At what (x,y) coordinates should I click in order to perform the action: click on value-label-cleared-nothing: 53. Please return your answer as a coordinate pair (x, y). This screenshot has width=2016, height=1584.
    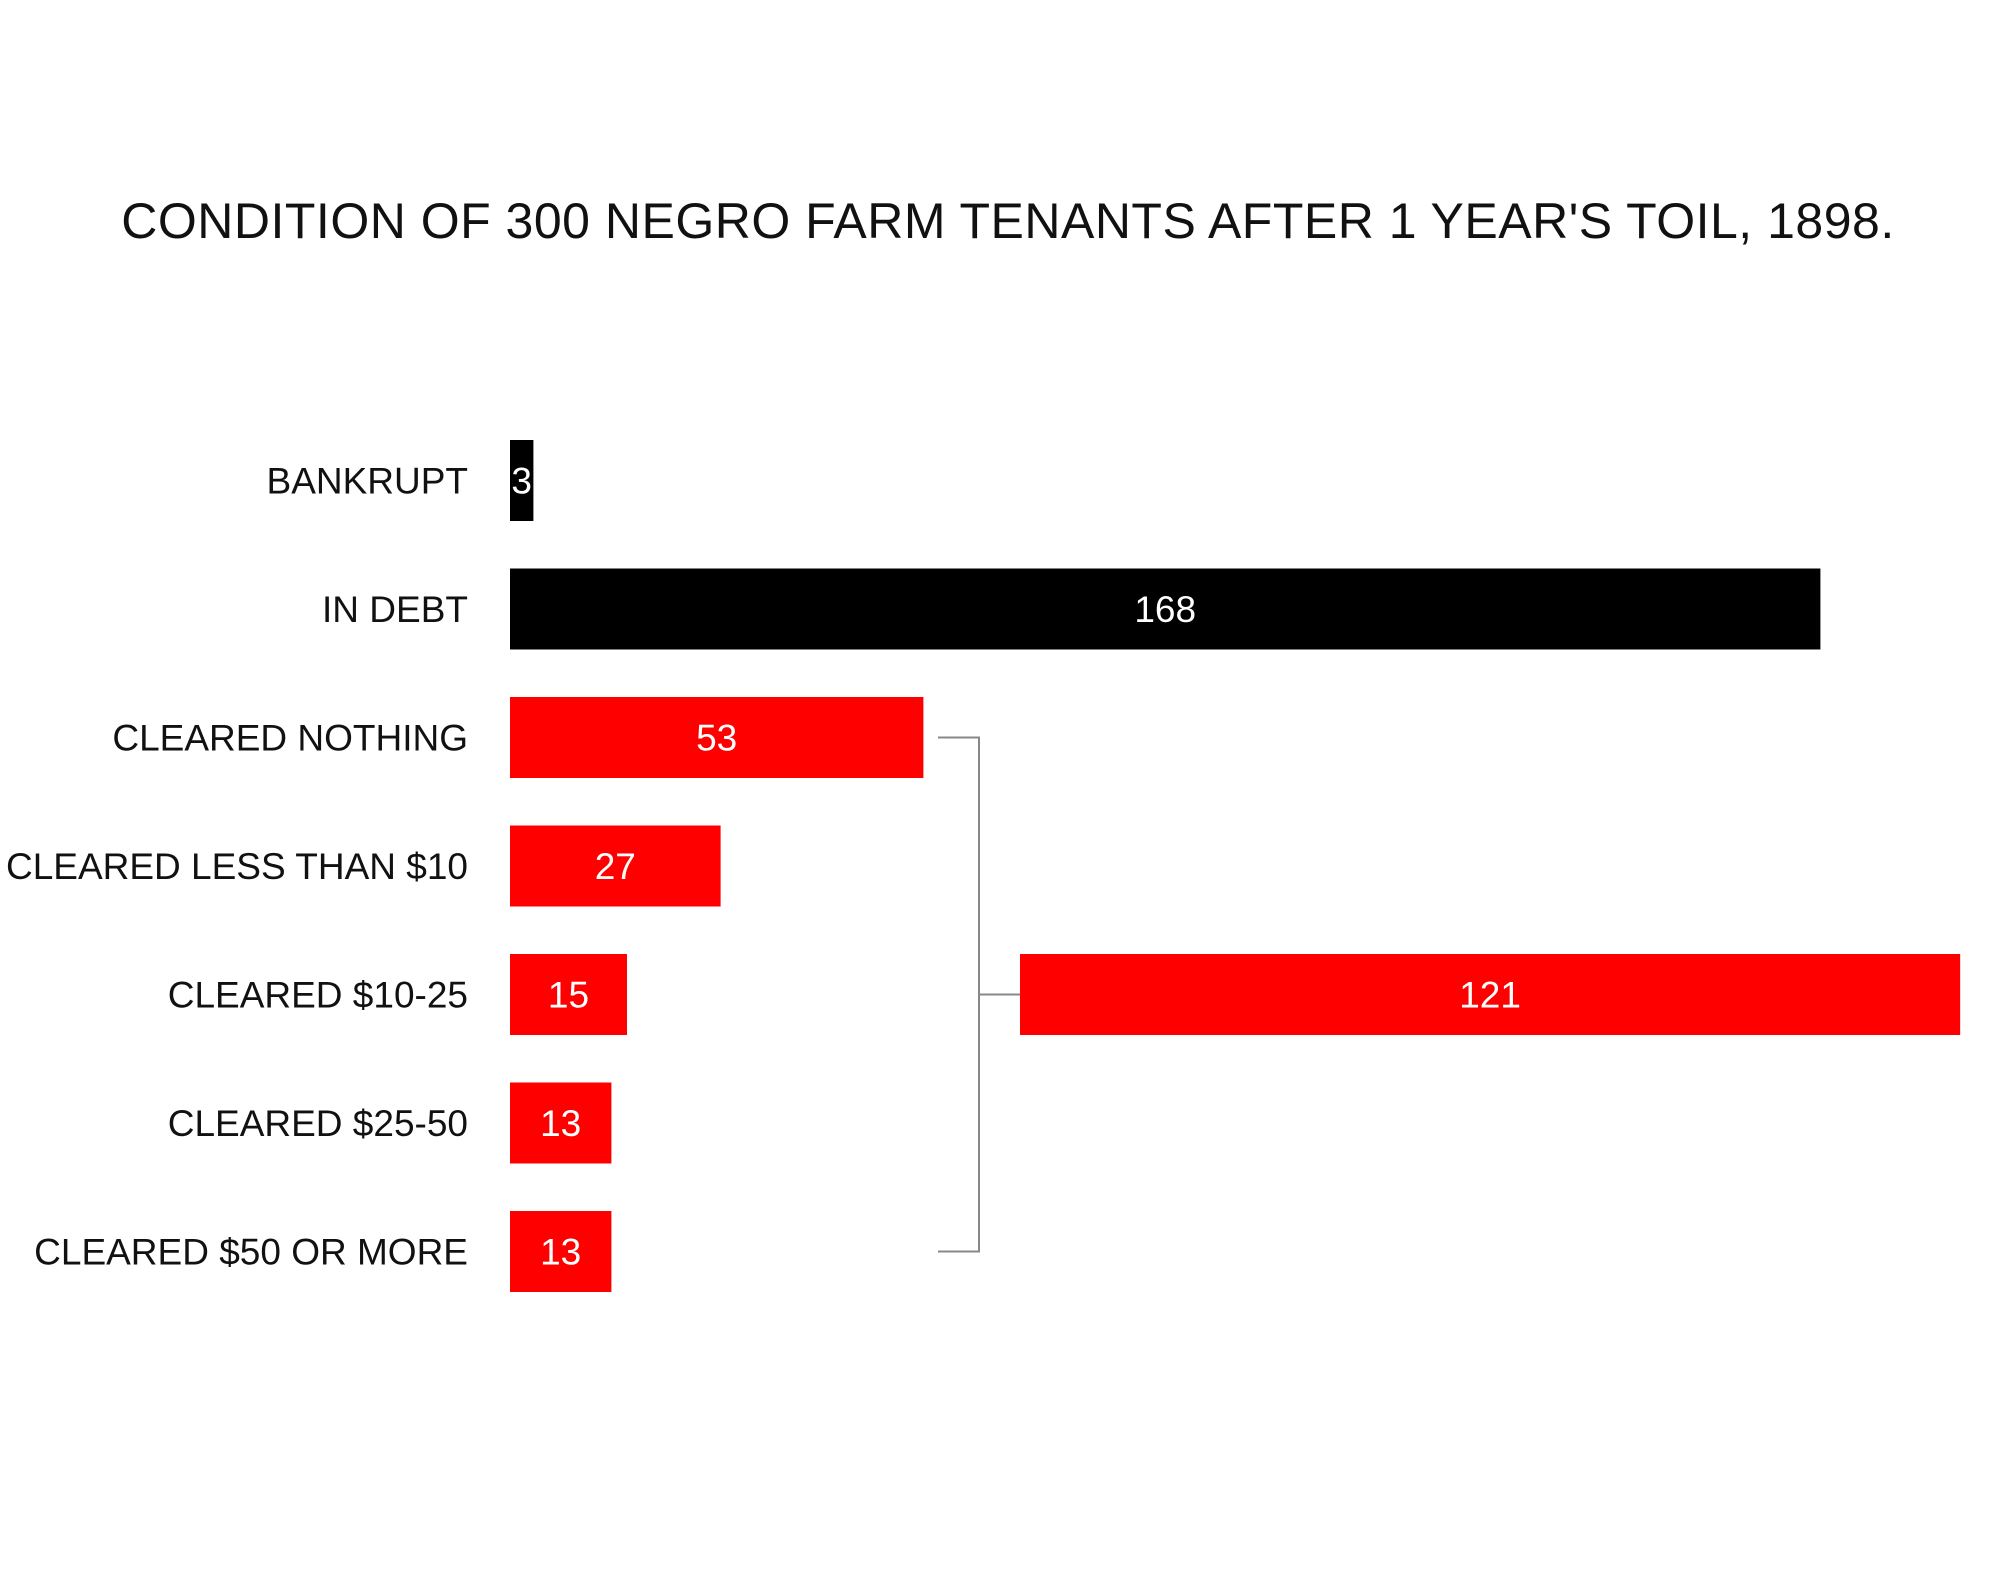
    Looking at the image, I should click on (716, 738).